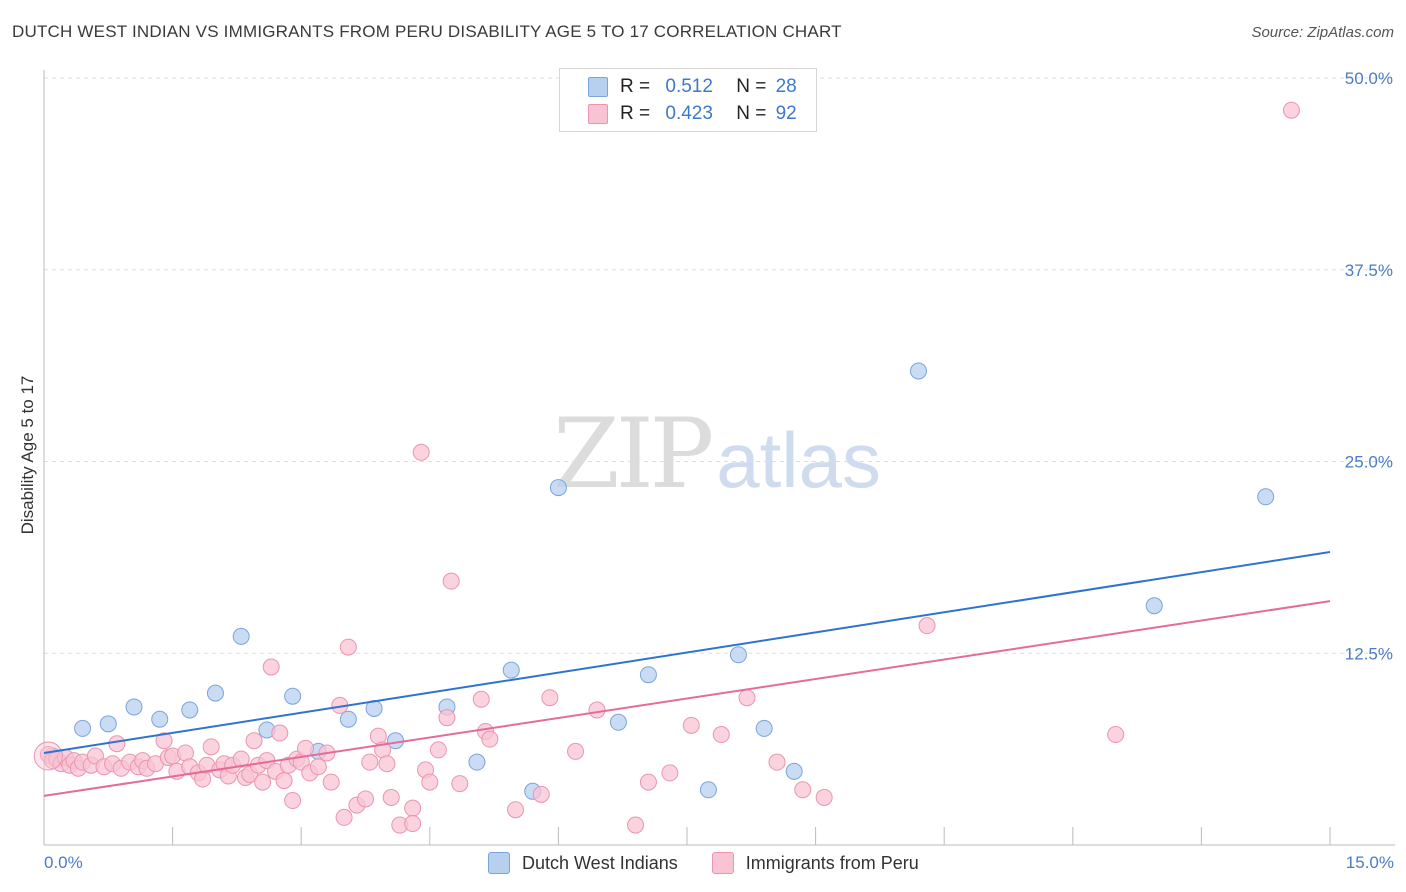  I want to click on legend-row-dutch: R = 0.512 N = 28, so click(688, 87).